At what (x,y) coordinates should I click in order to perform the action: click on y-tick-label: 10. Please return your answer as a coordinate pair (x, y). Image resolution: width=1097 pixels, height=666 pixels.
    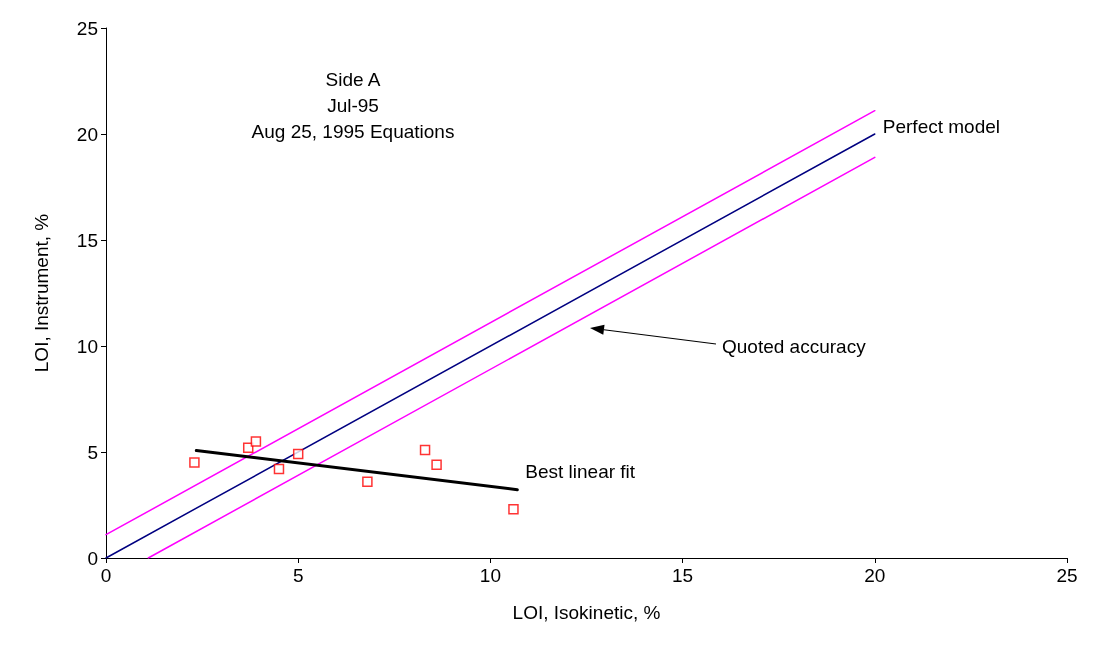
    Looking at the image, I should click on (87, 346).